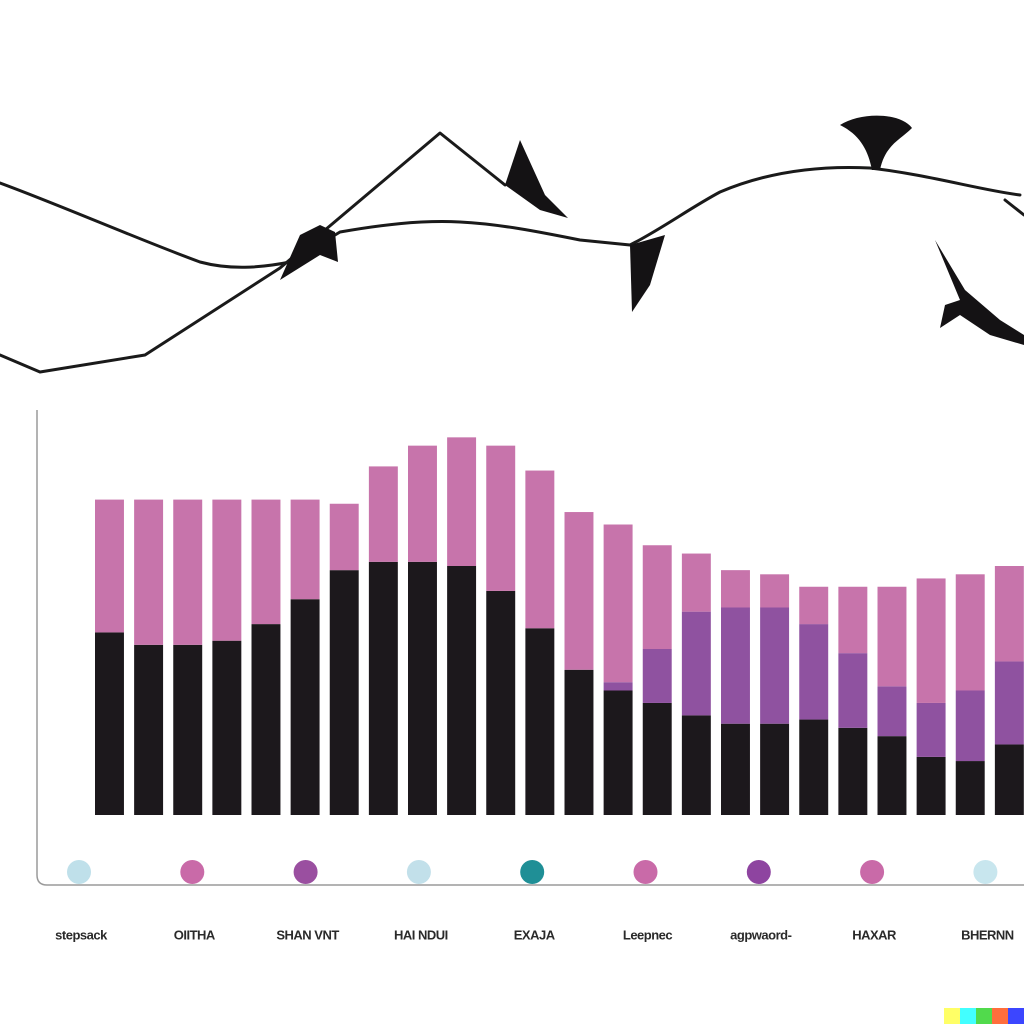  What do you see at coordinates (874, 934) in the screenshot?
I see `legend-label: HAXAR` at bounding box center [874, 934].